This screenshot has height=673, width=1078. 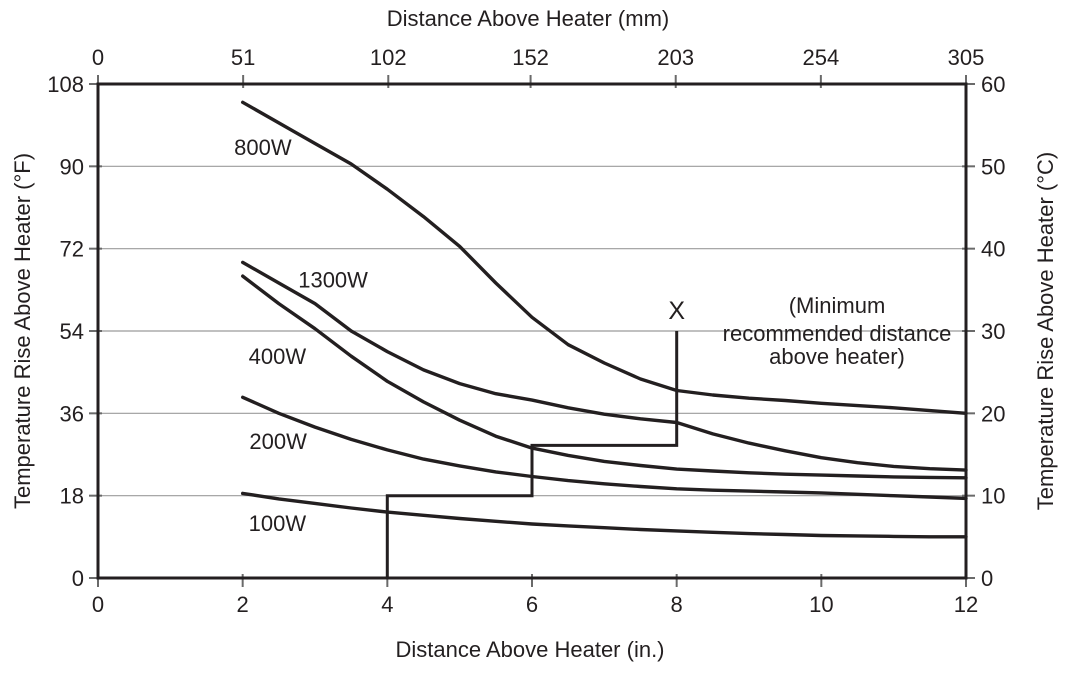 I want to click on curve-label-200W: 200W, so click(x=278, y=441).